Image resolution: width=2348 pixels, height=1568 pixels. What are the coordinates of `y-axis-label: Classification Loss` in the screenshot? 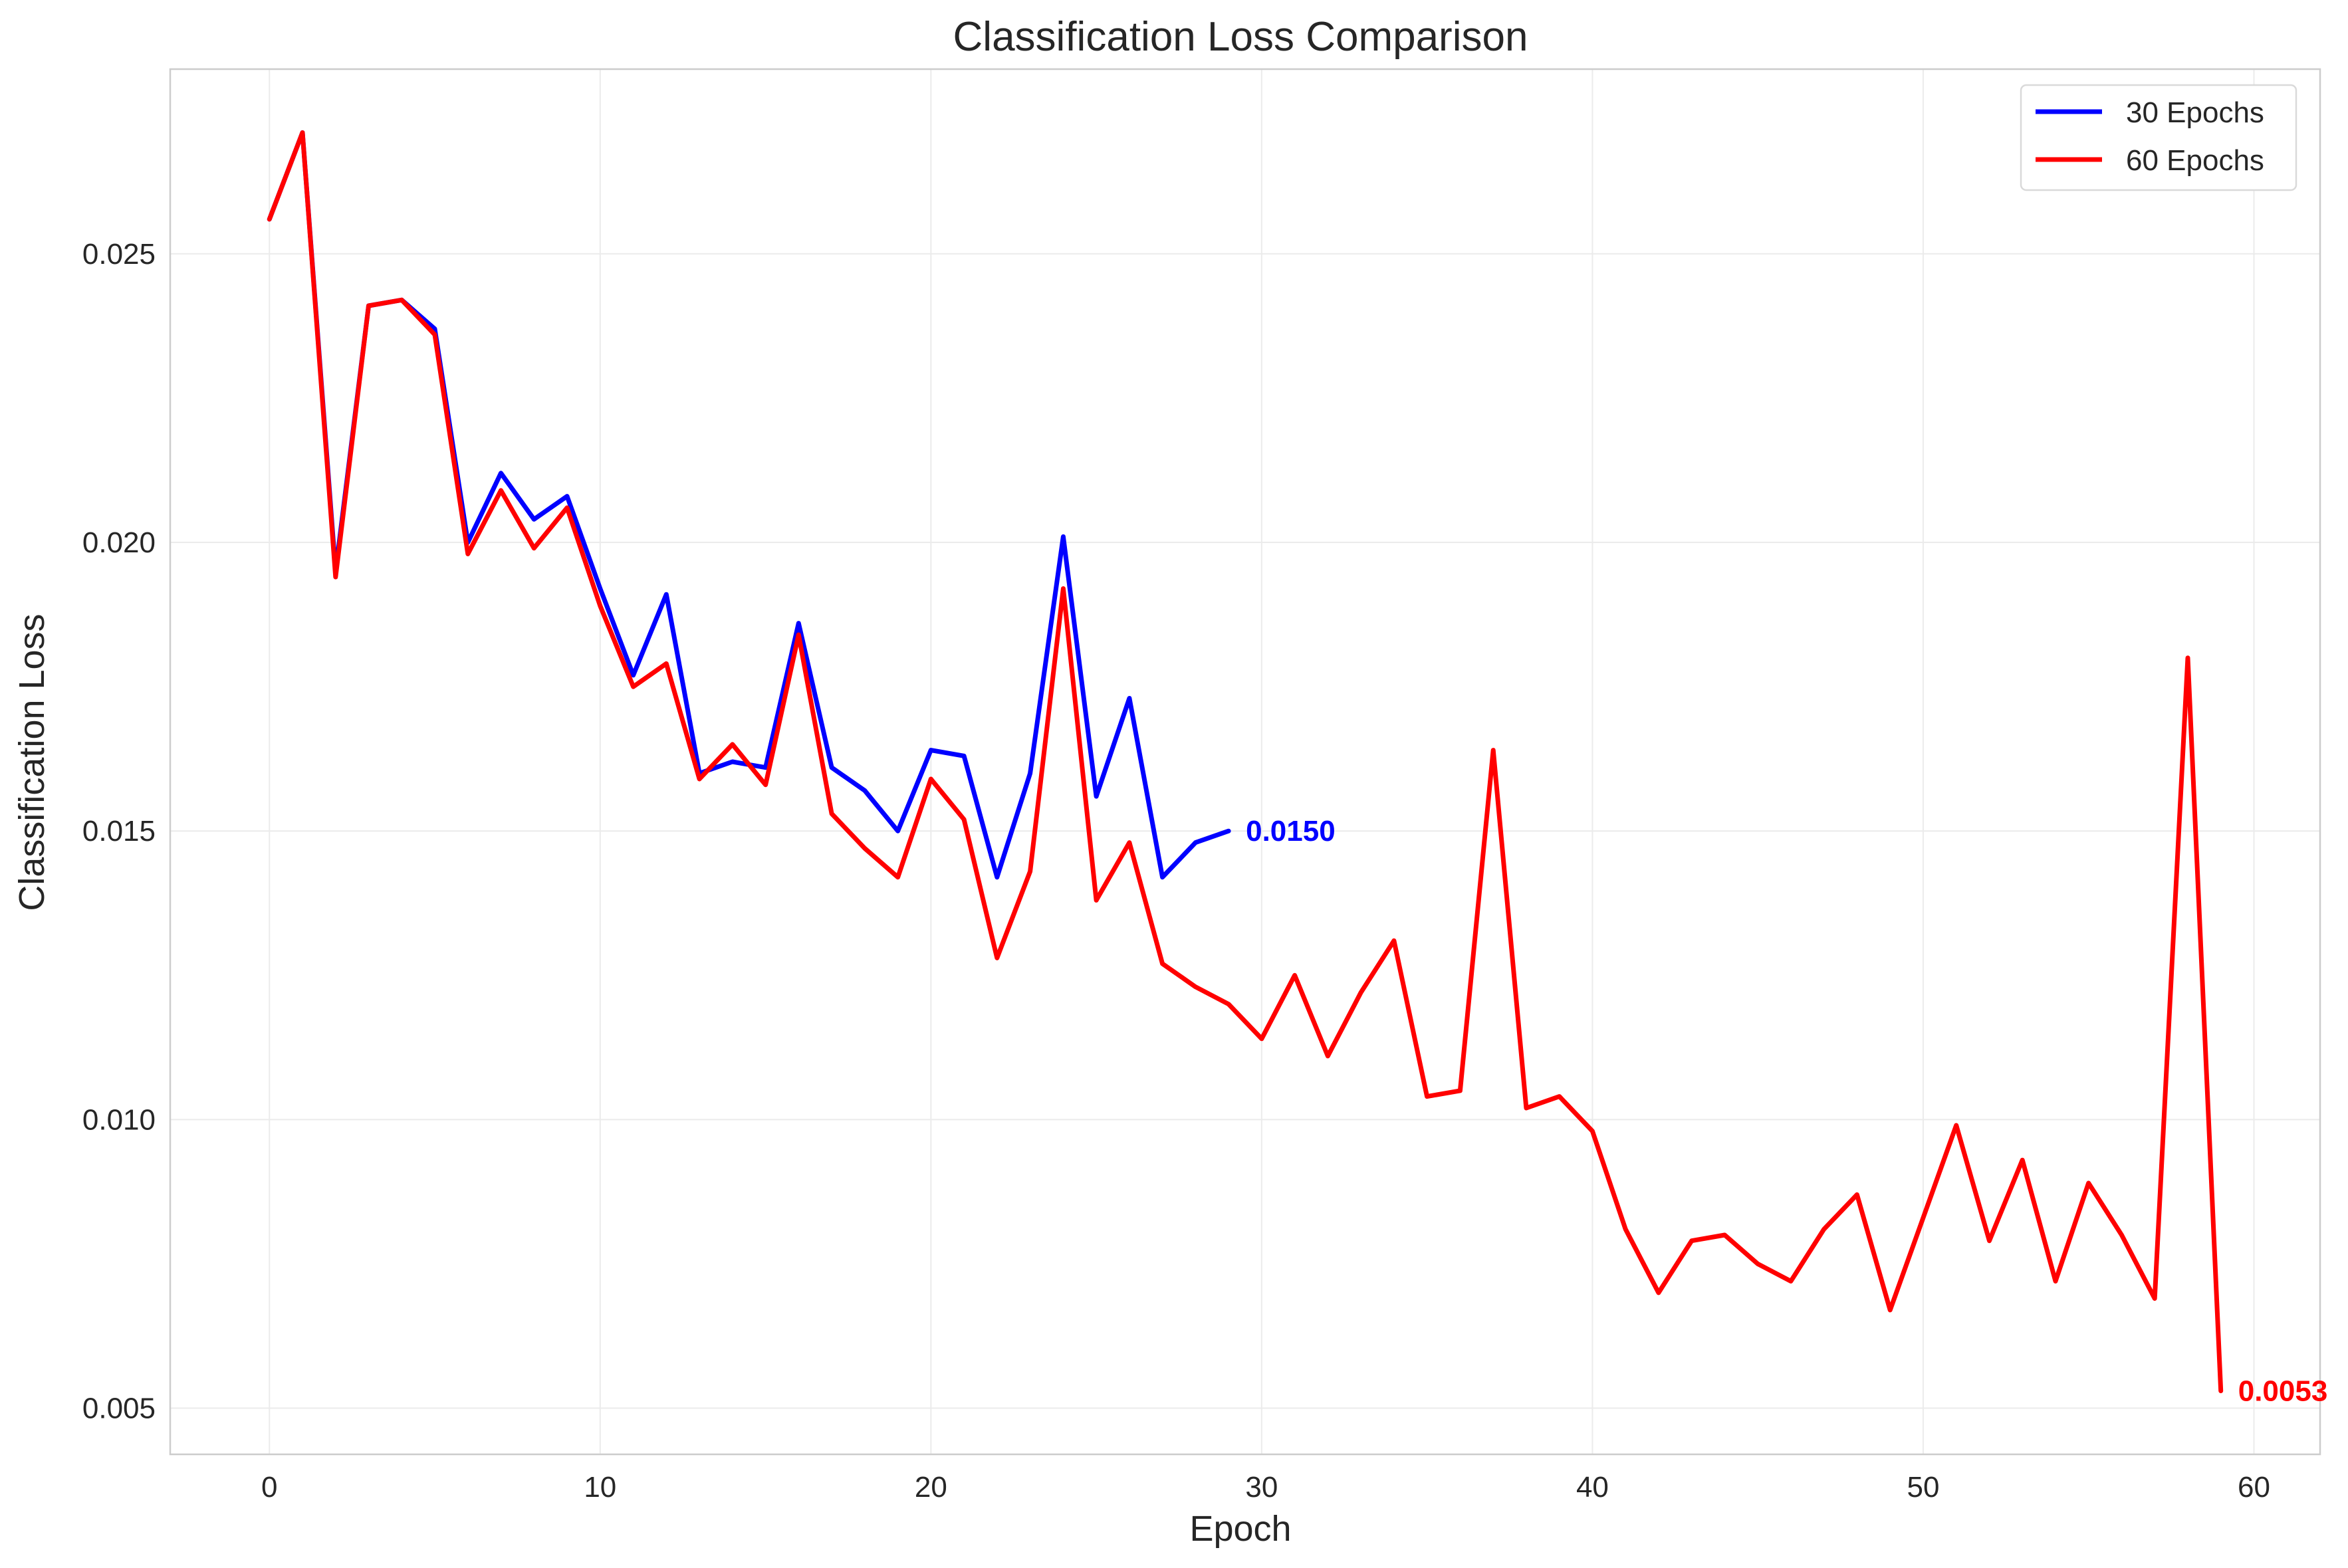 It's located at (32, 762).